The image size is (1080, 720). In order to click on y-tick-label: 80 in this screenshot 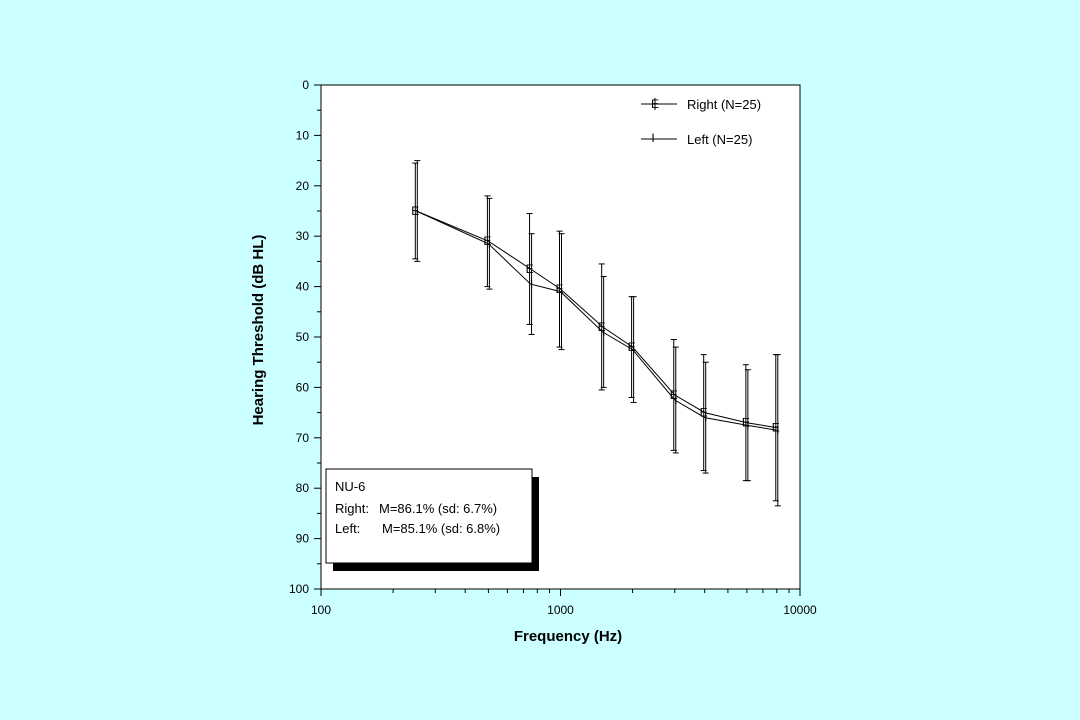, I will do `click(303, 488)`.